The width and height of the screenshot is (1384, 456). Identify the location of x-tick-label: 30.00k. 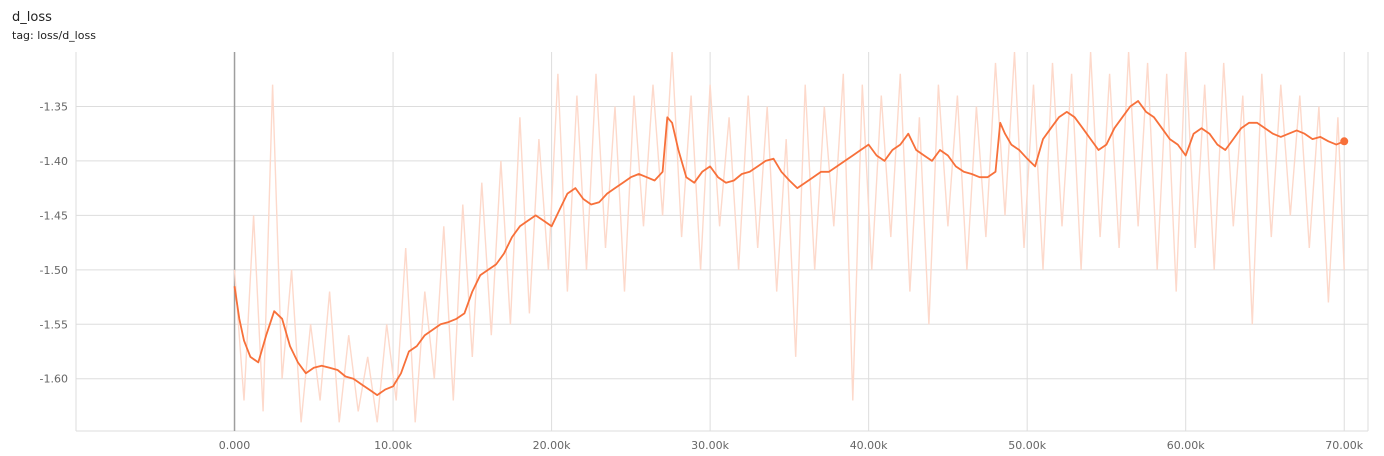
(710, 445).